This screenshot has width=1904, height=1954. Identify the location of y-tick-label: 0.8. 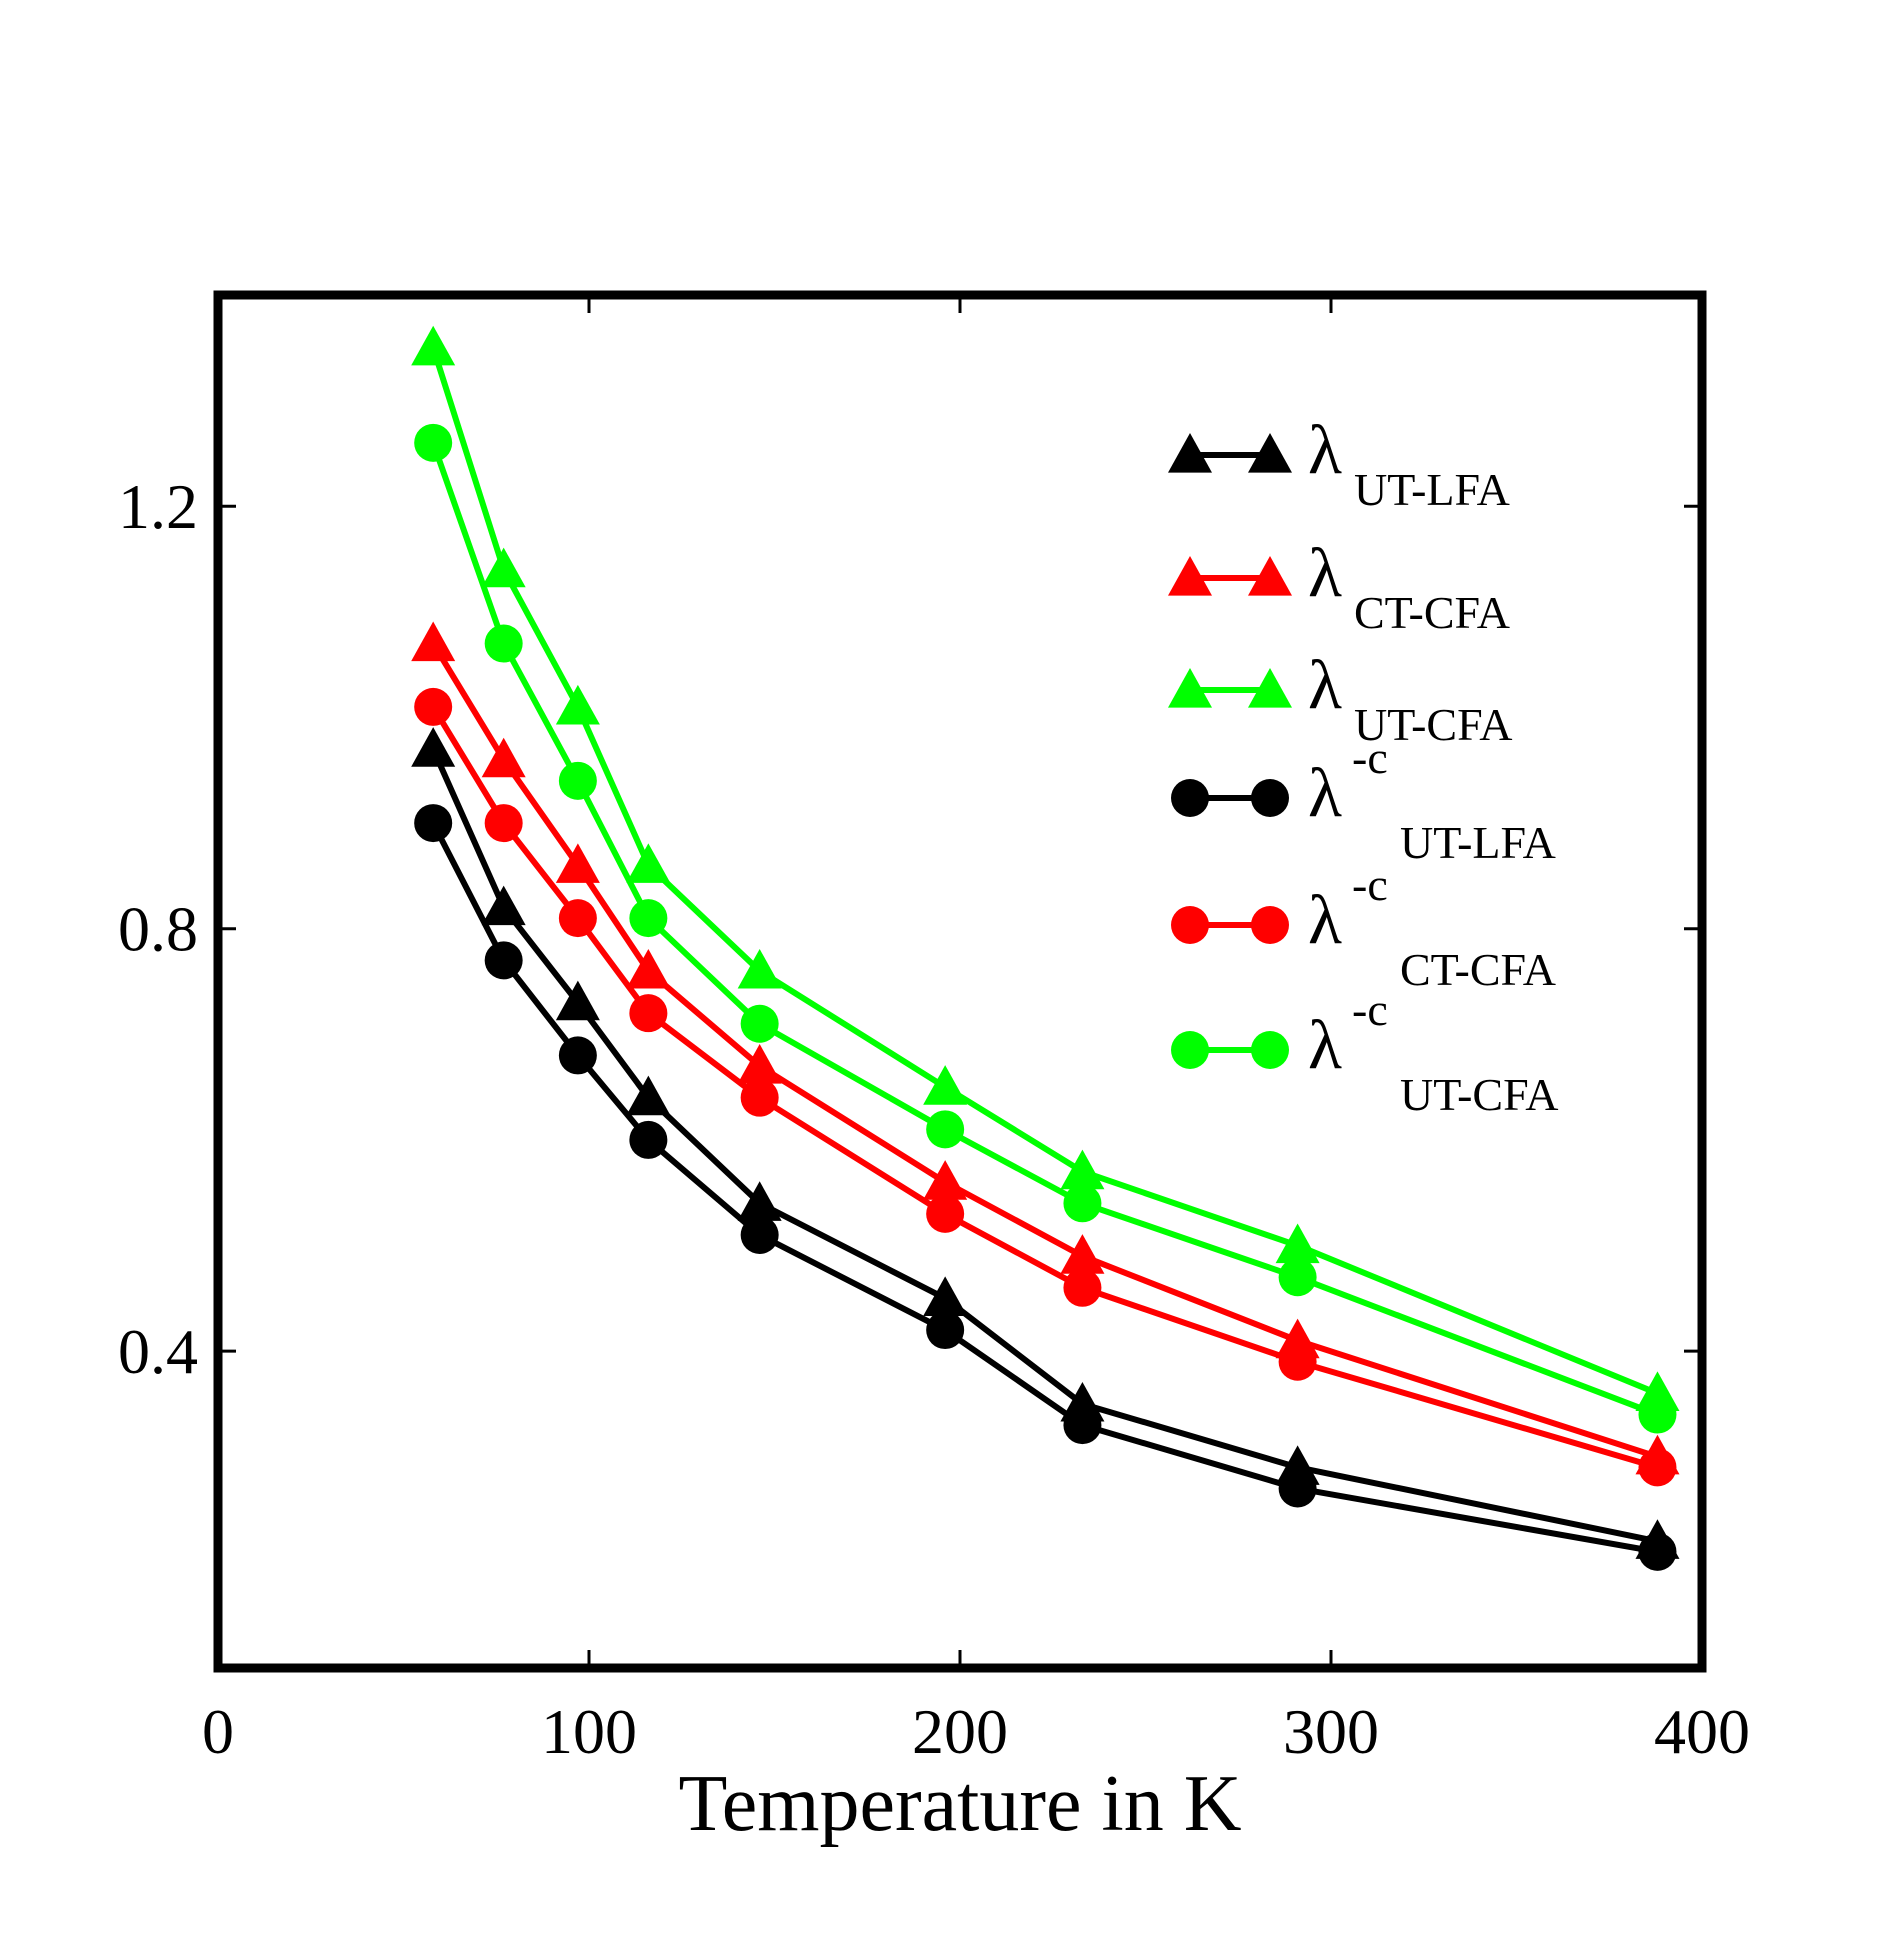
(158, 929).